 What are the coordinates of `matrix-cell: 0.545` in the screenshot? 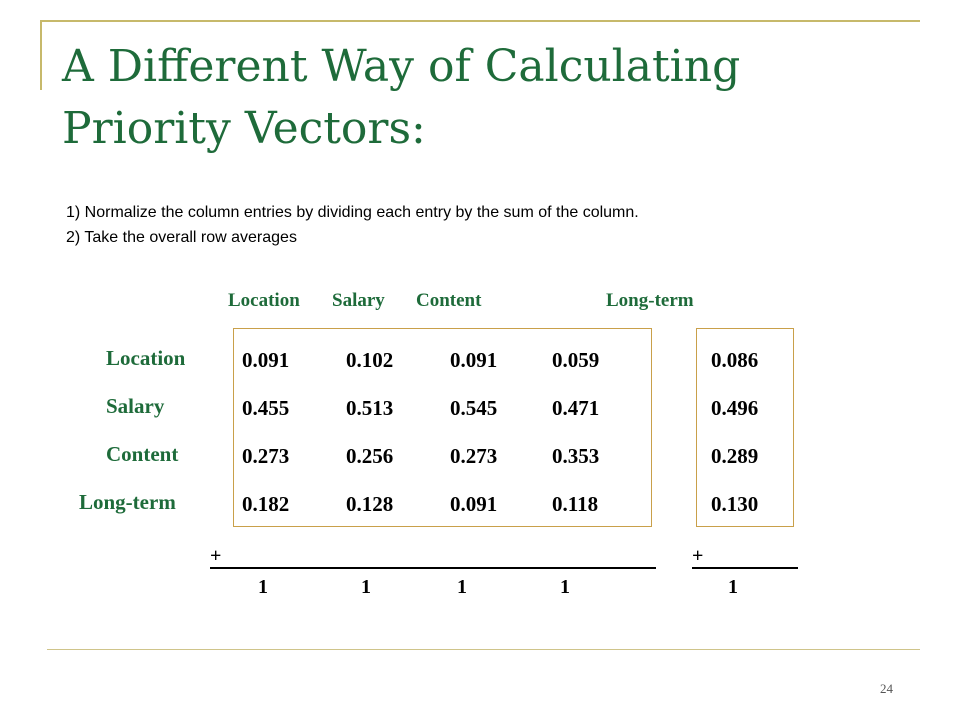 It's located at (474, 408).